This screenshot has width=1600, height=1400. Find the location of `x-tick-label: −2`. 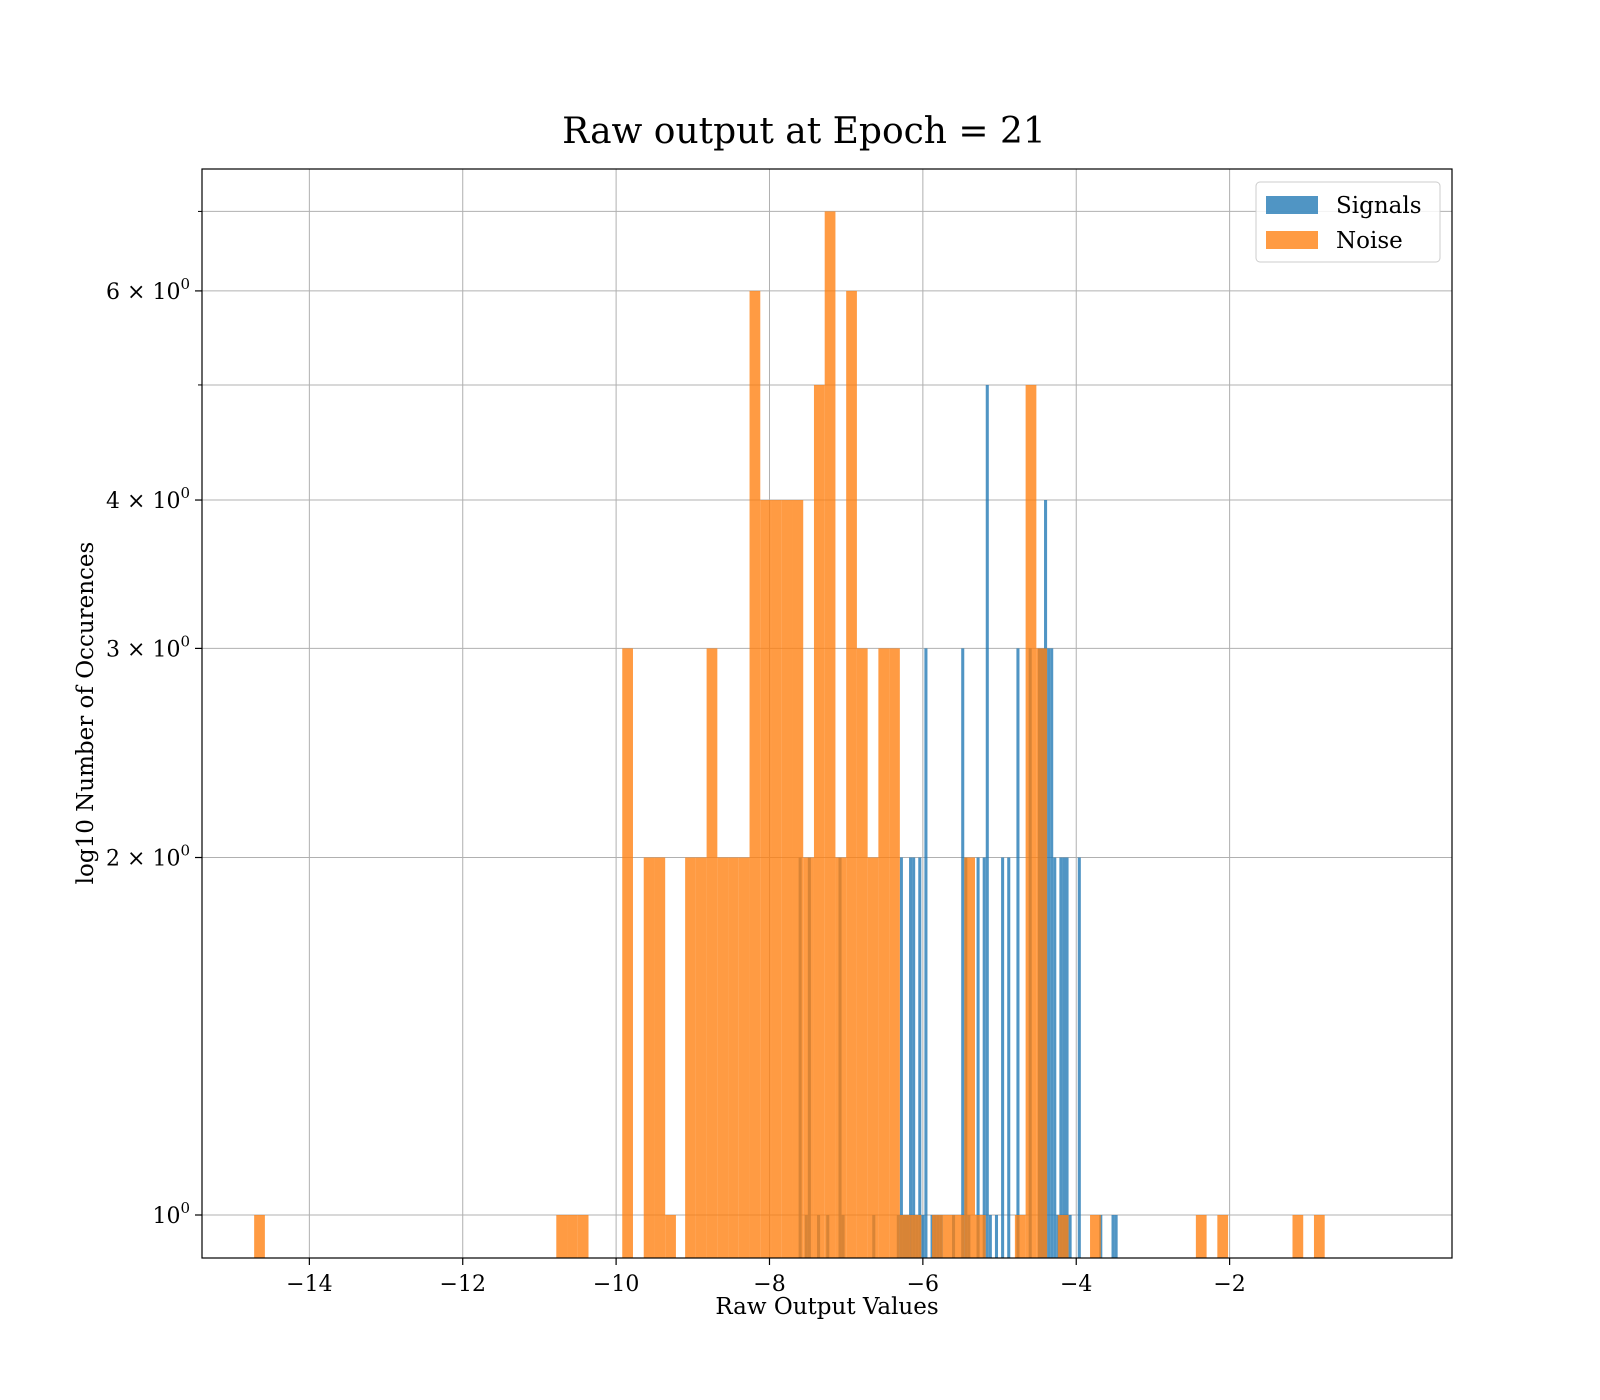

x-tick-label: −2 is located at coordinates (1229, 1284).